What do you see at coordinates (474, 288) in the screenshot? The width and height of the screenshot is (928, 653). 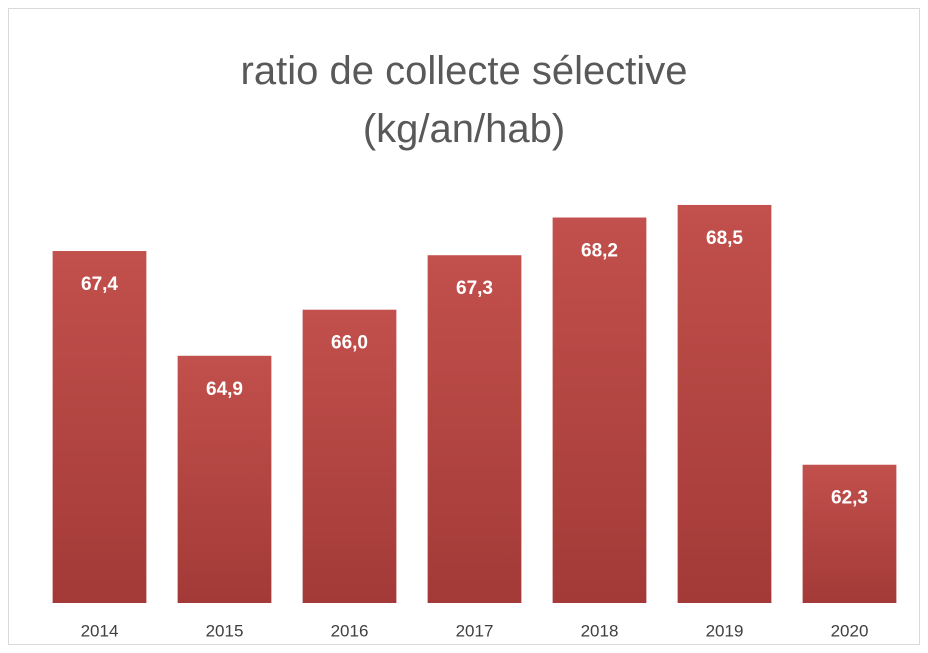 I see `data-label: 67,3` at bounding box center [474, 288].